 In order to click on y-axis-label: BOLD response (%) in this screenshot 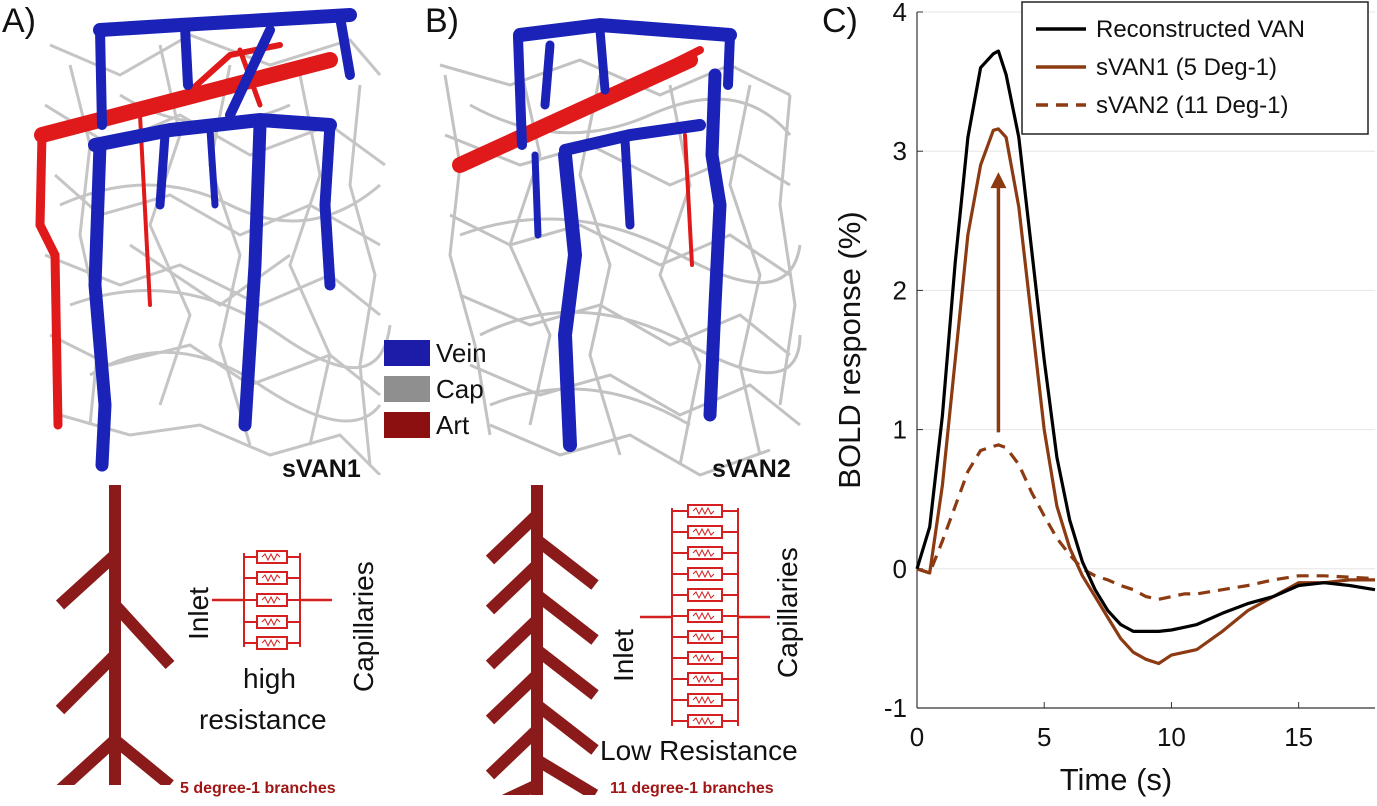, I will do `click(849, 349)`.